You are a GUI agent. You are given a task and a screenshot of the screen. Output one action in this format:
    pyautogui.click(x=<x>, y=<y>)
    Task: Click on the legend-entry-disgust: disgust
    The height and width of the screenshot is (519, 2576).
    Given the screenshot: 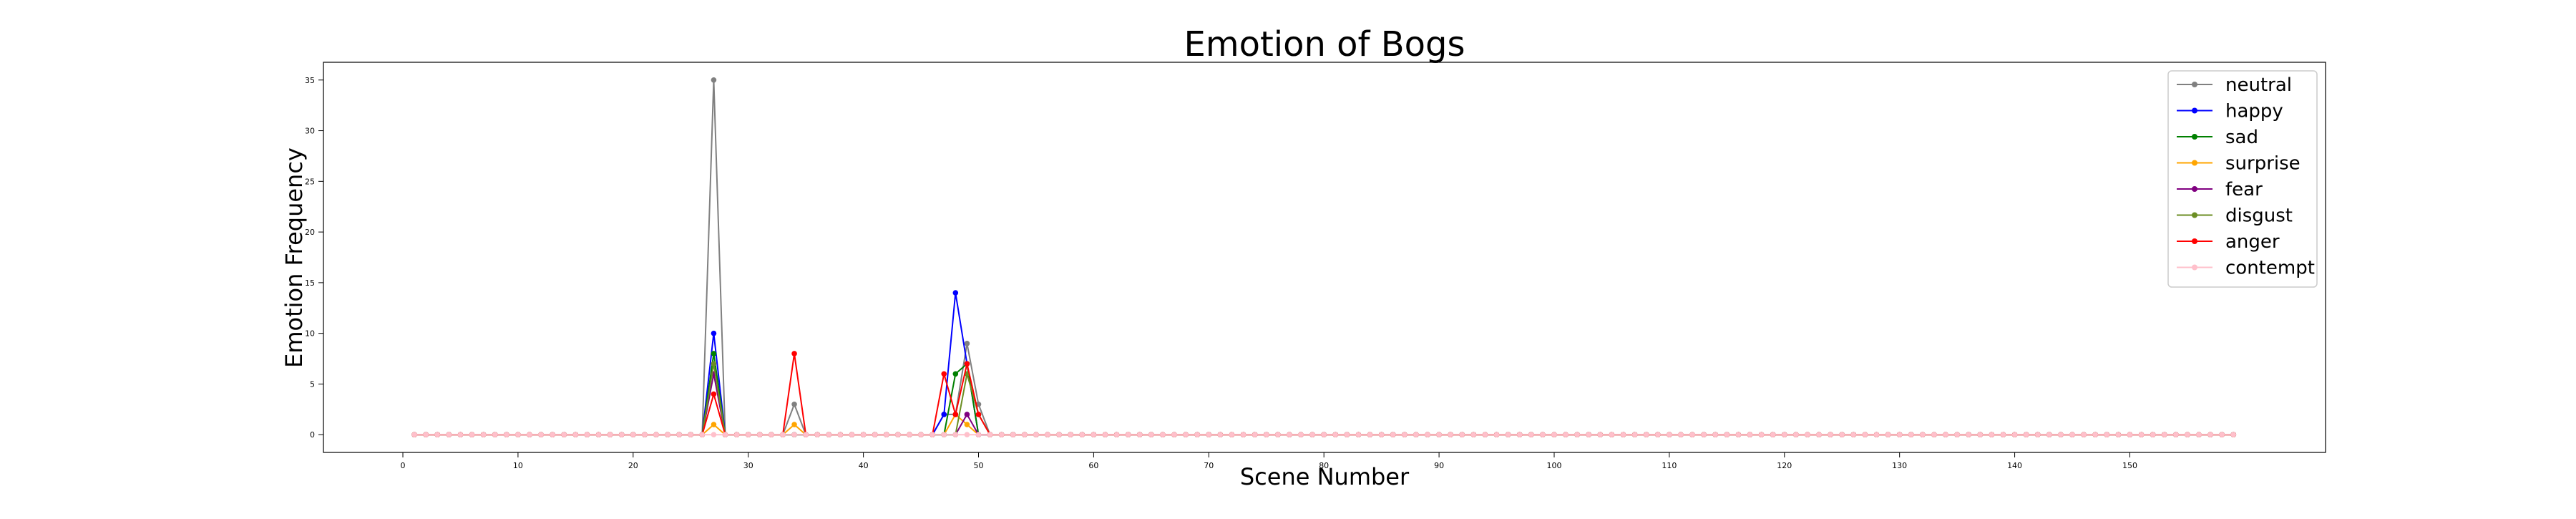 What is the action you would take?
    pyautogui.click(x=2259, y=216)
    